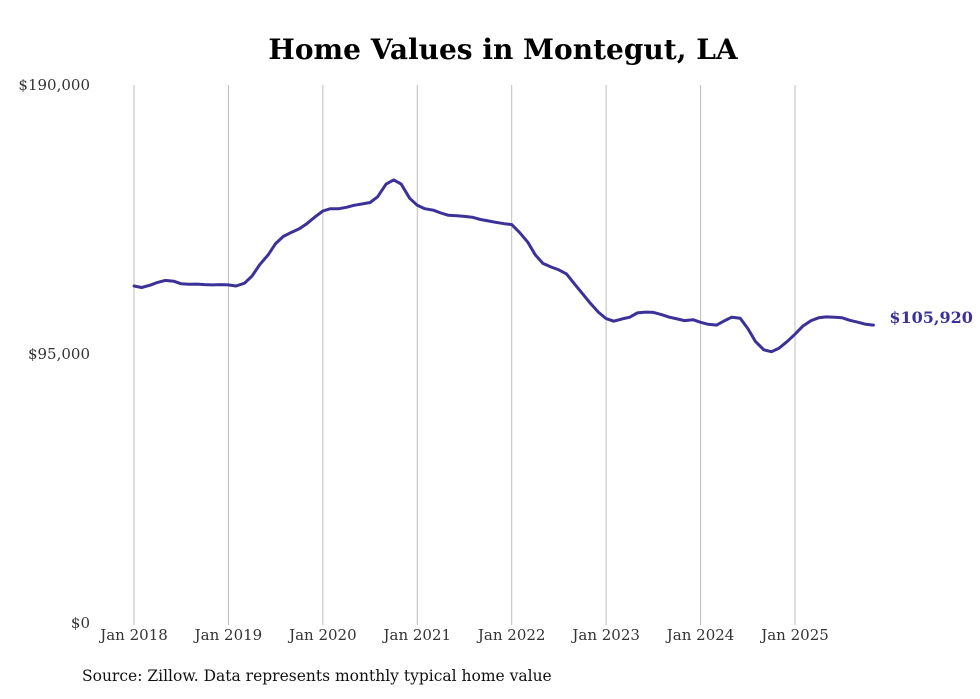 Image resolution: width=980 pixels, height=699 pixels. Describe the element at coordinates (931, 317) in the screenshot. I see `end-value-label: $105,920` at that location.